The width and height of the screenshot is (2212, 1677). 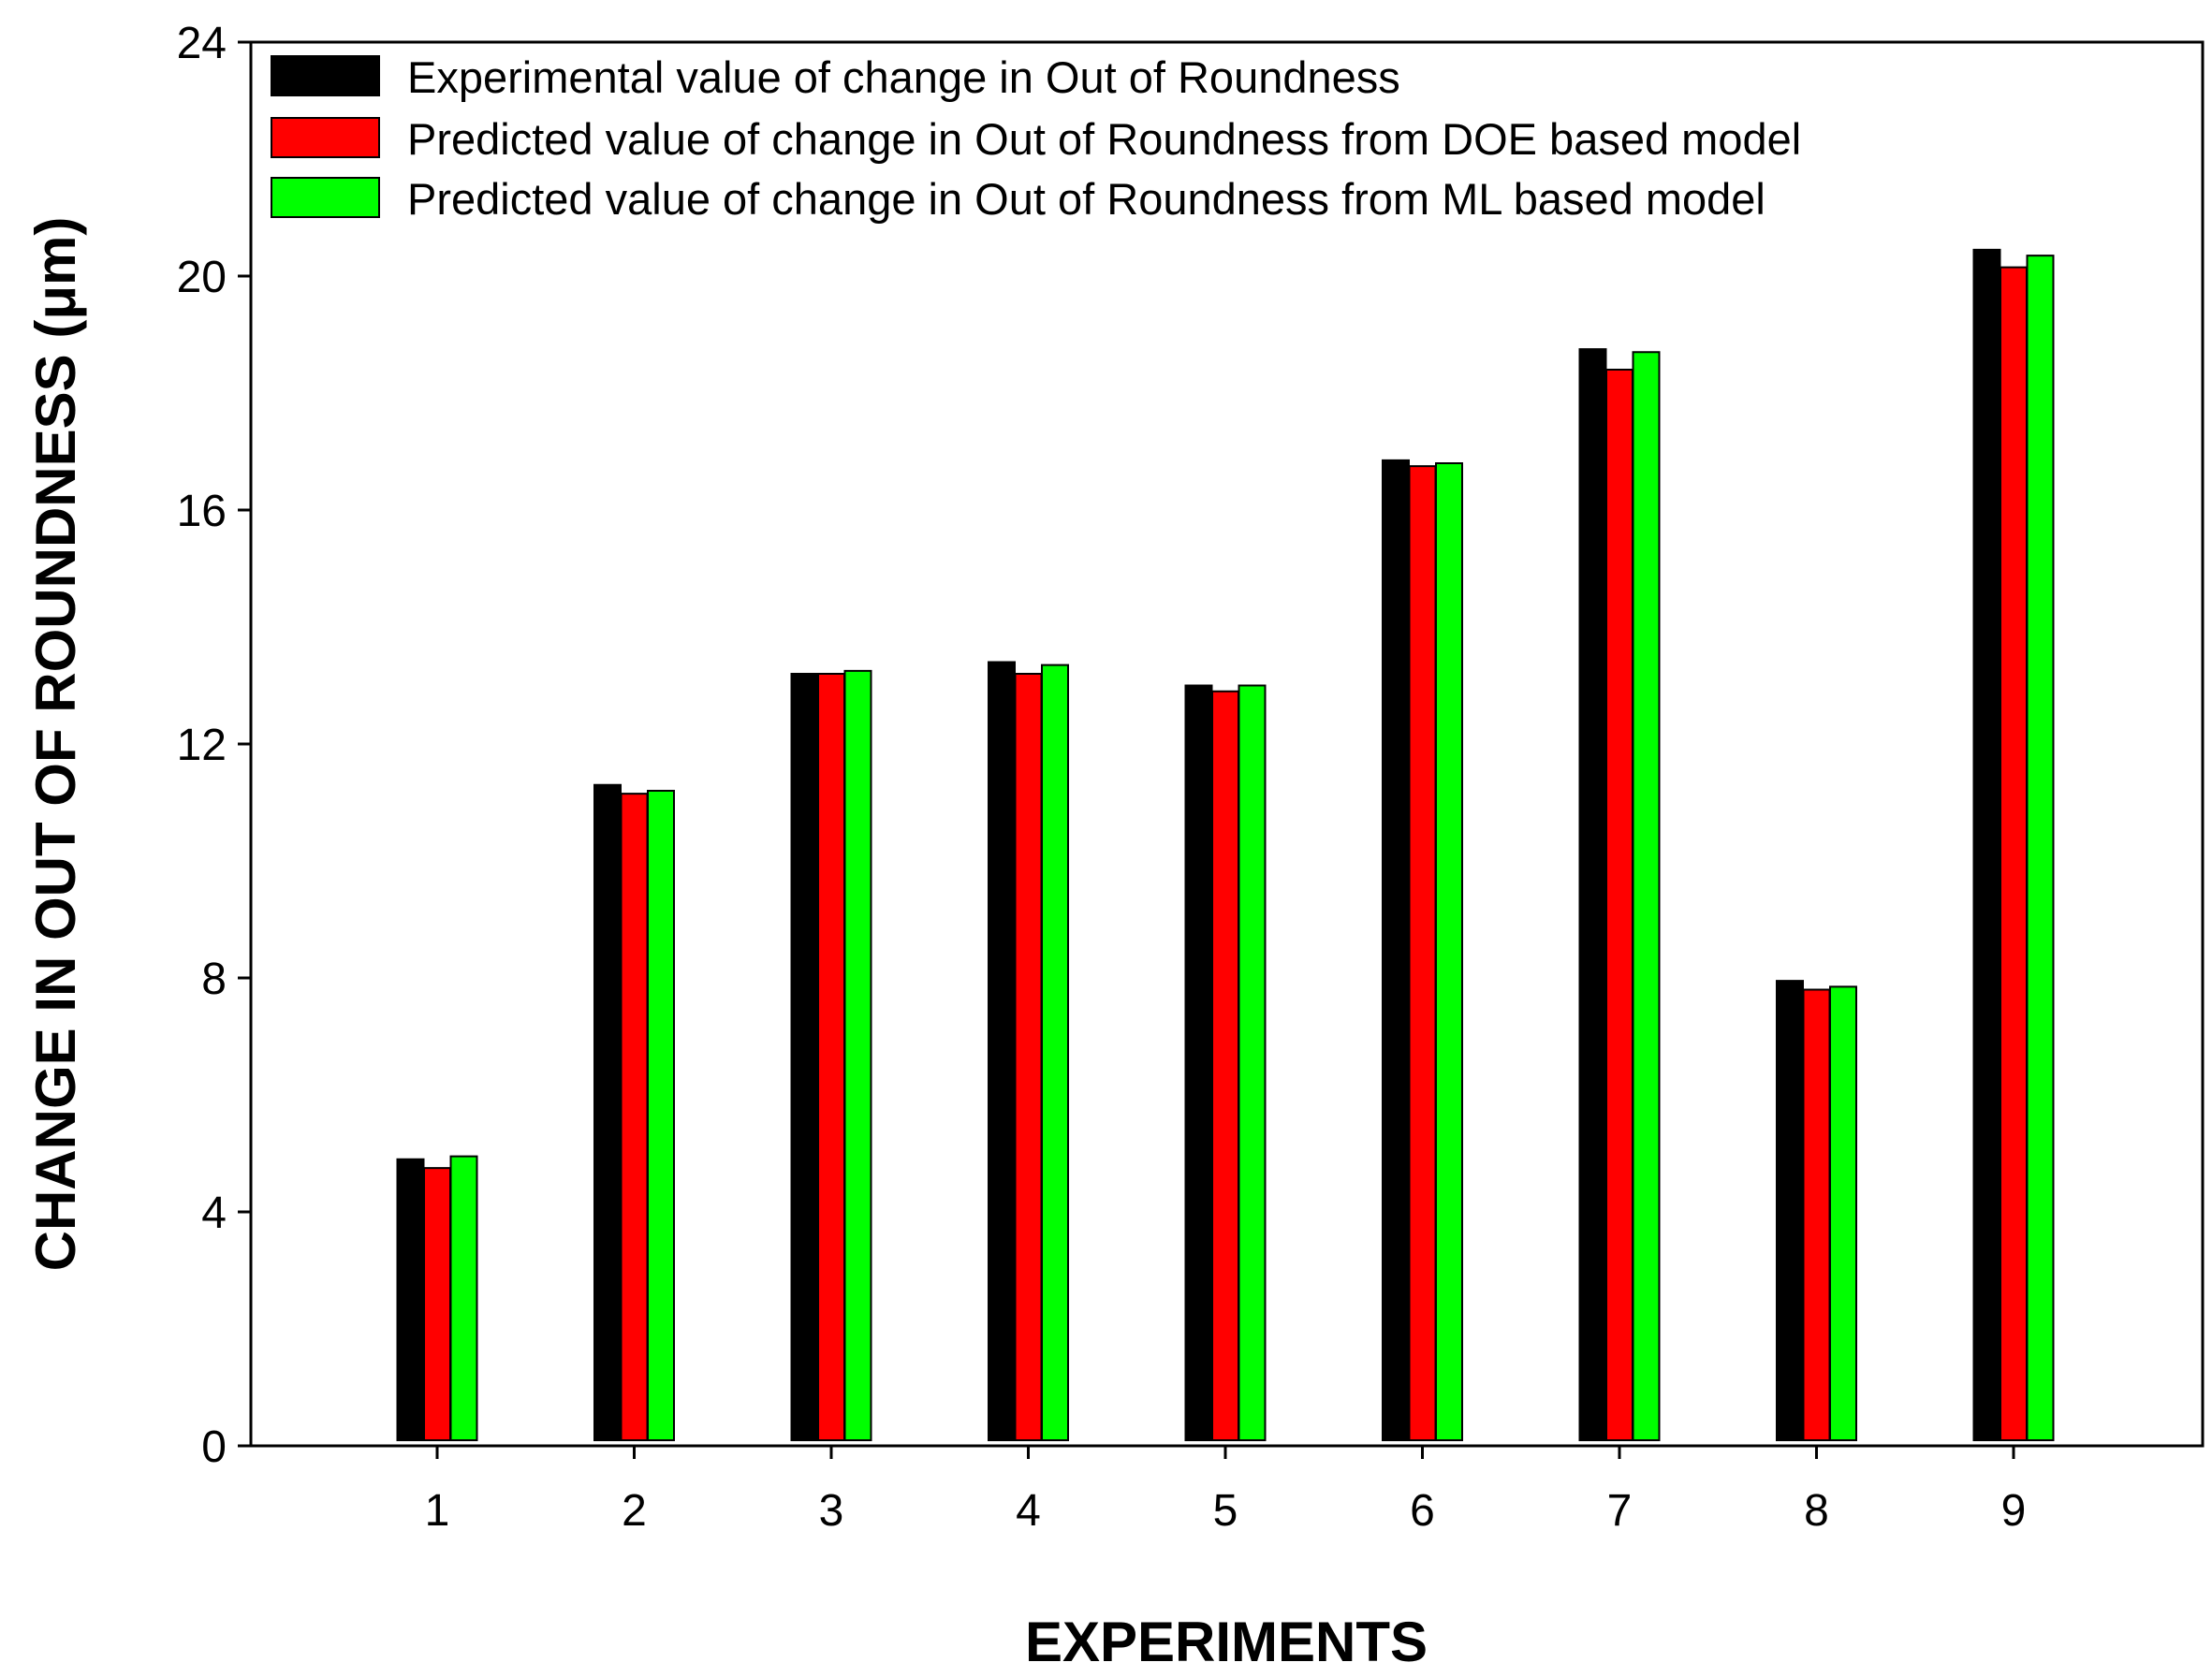 I want to click on x-tick-label: 1, so click(x=437, y=1511).